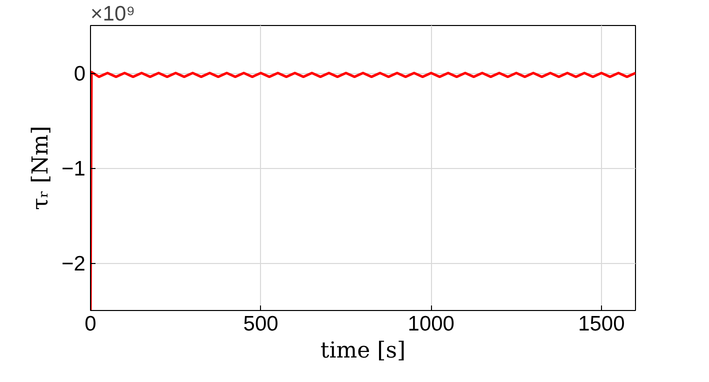 The image size is (709, 382). I want to click on x-tick-label: 1500, so click(601, 324).